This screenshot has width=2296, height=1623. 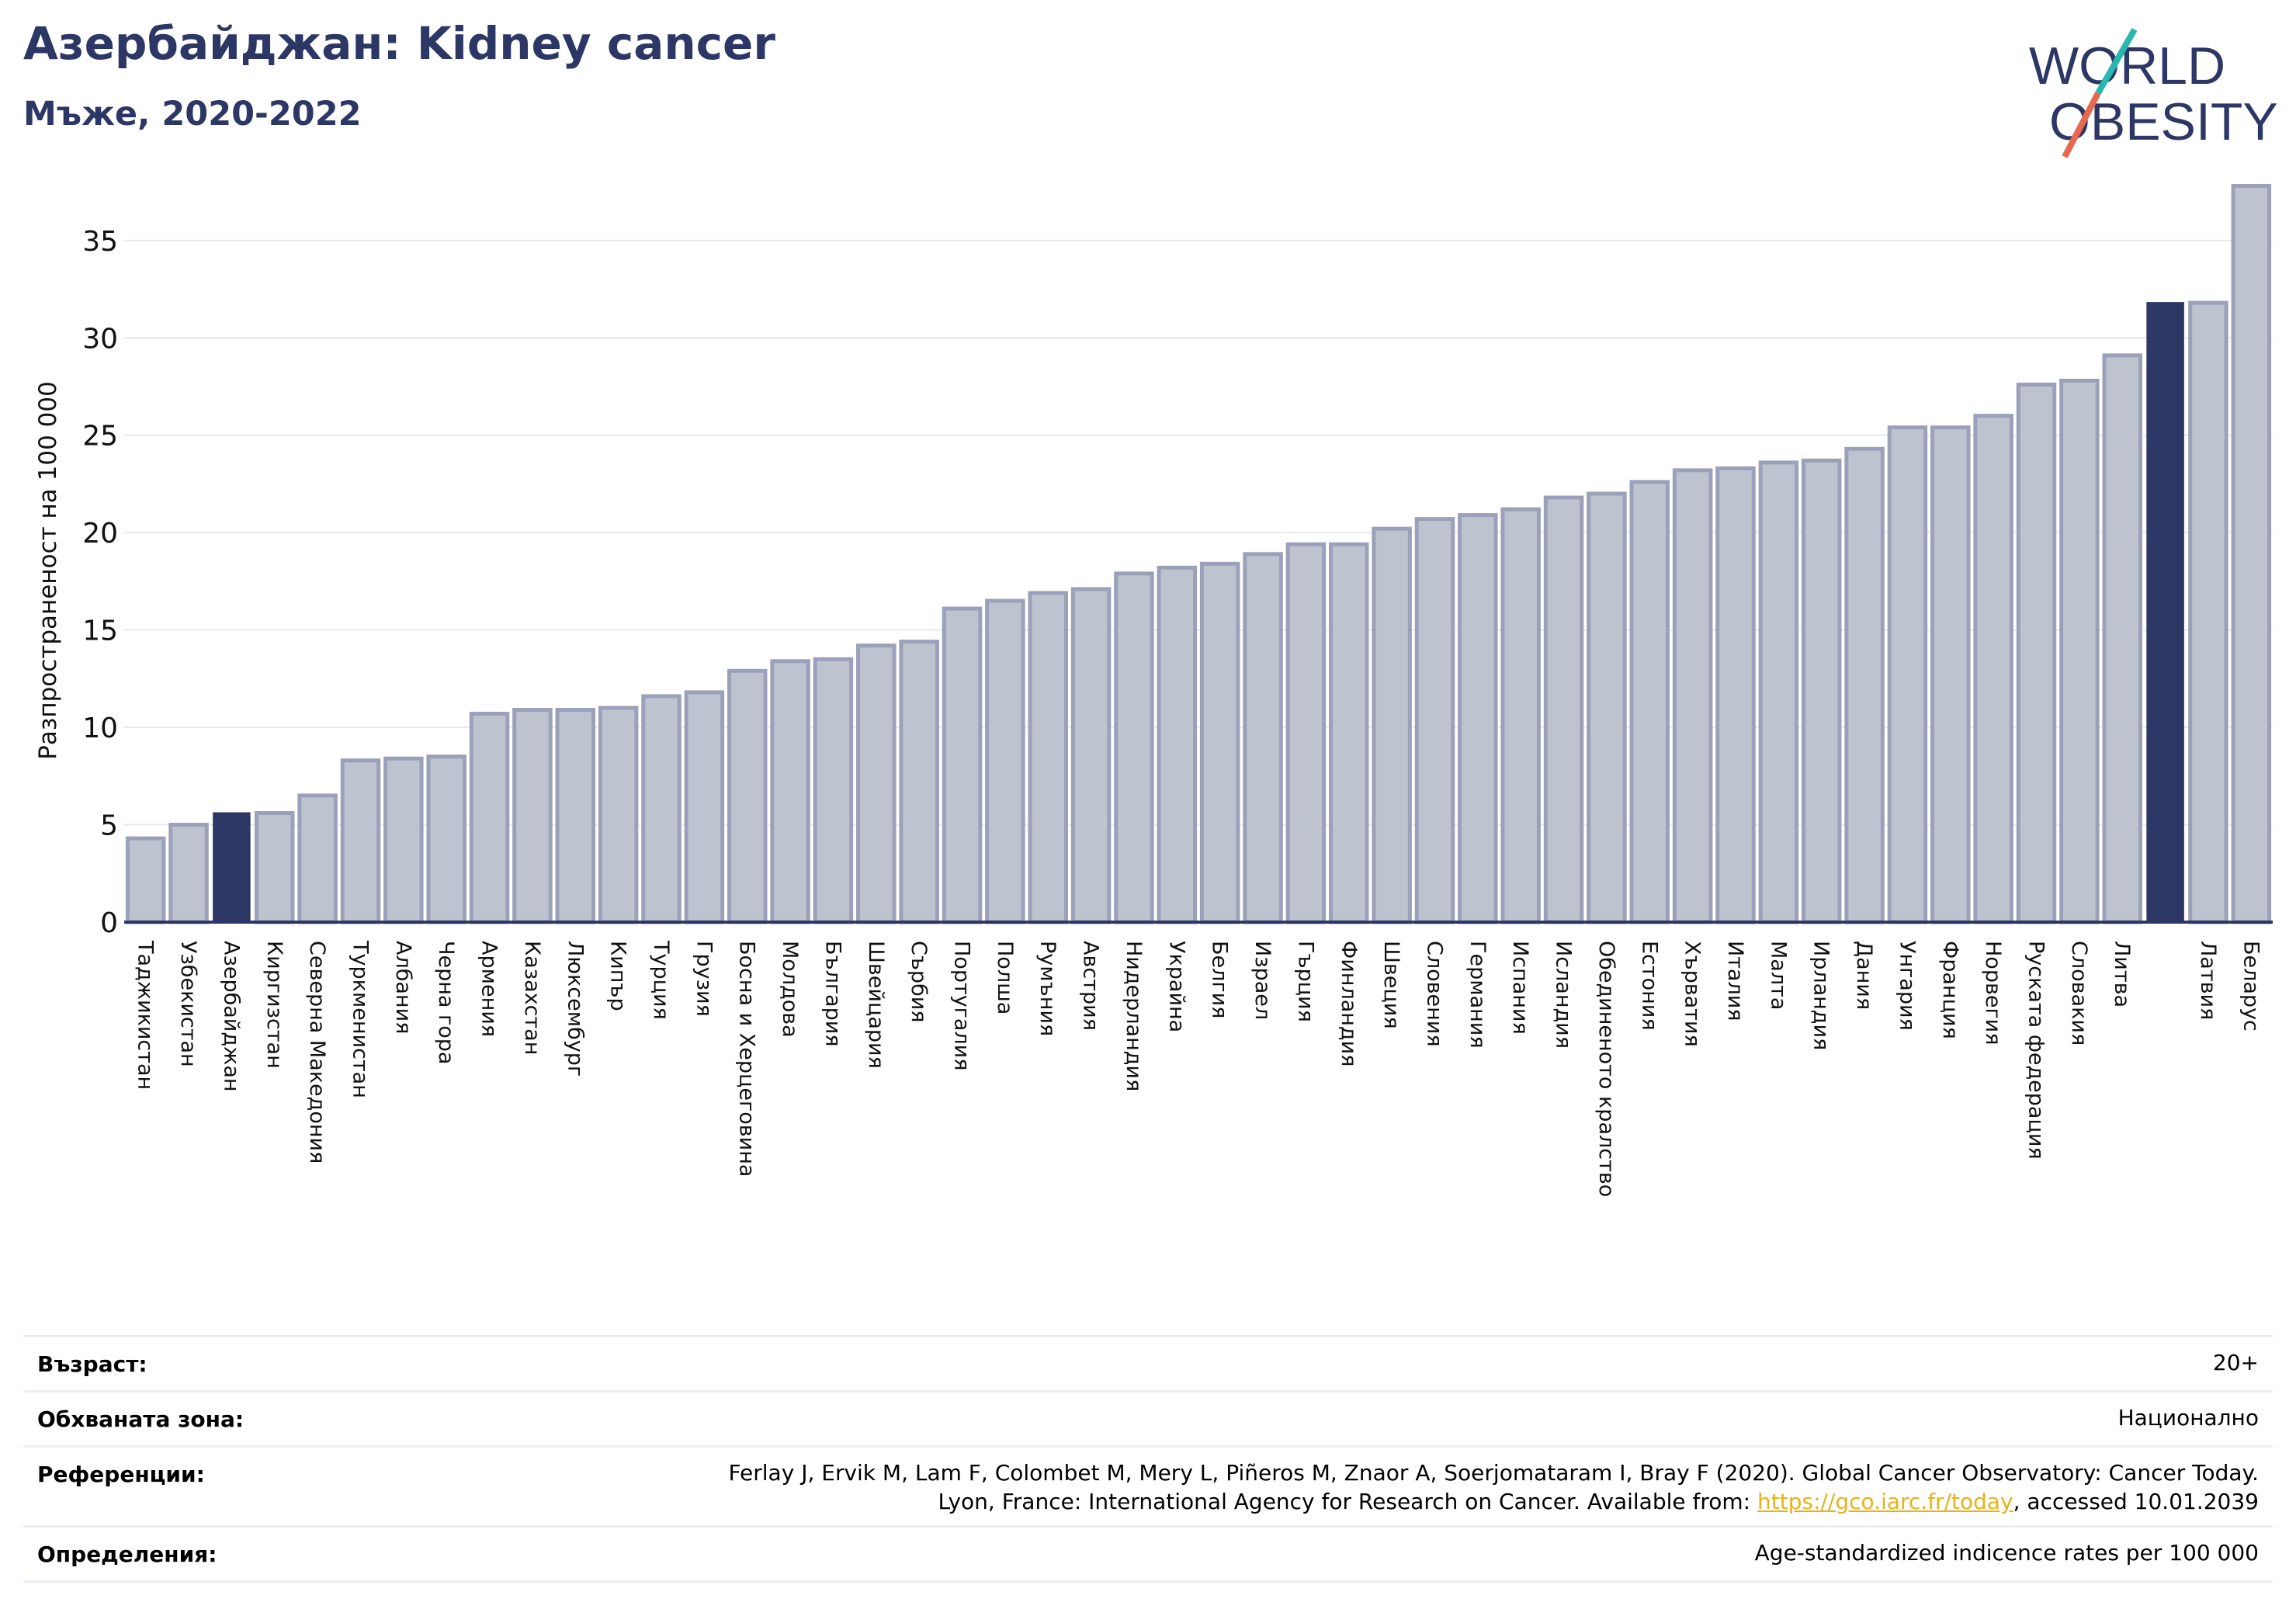 What do you see at coordinates (1564, 995) in the screenshot?
I see `x-tick-label: Исландия` at bounding box center [1564, 995].